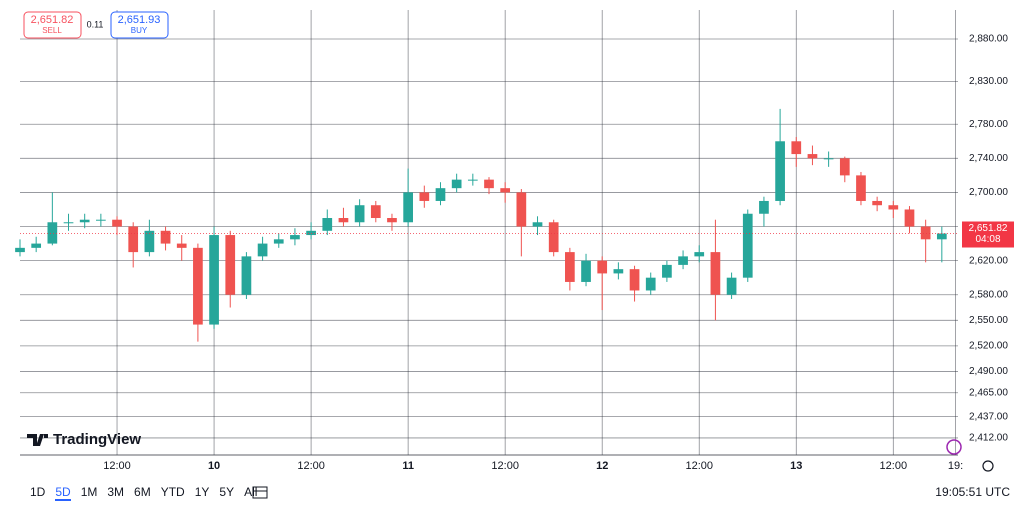  What do you see at coordinates (214, 466) in the screenshot?
I see `x-tick-label: 10` at bounding box center [214, 466].